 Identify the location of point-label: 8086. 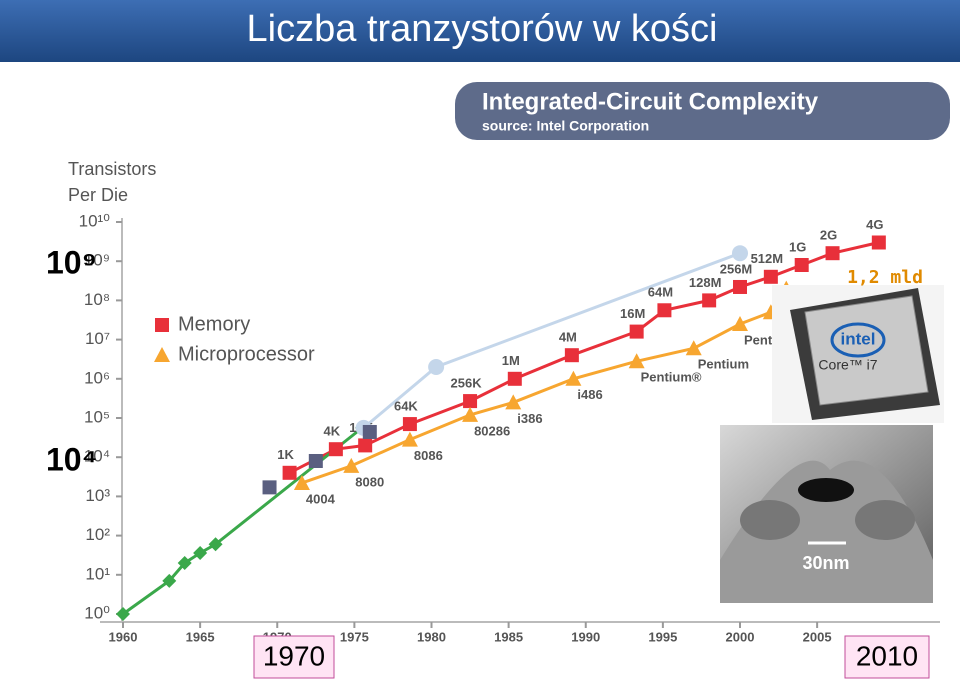
(428, 455).